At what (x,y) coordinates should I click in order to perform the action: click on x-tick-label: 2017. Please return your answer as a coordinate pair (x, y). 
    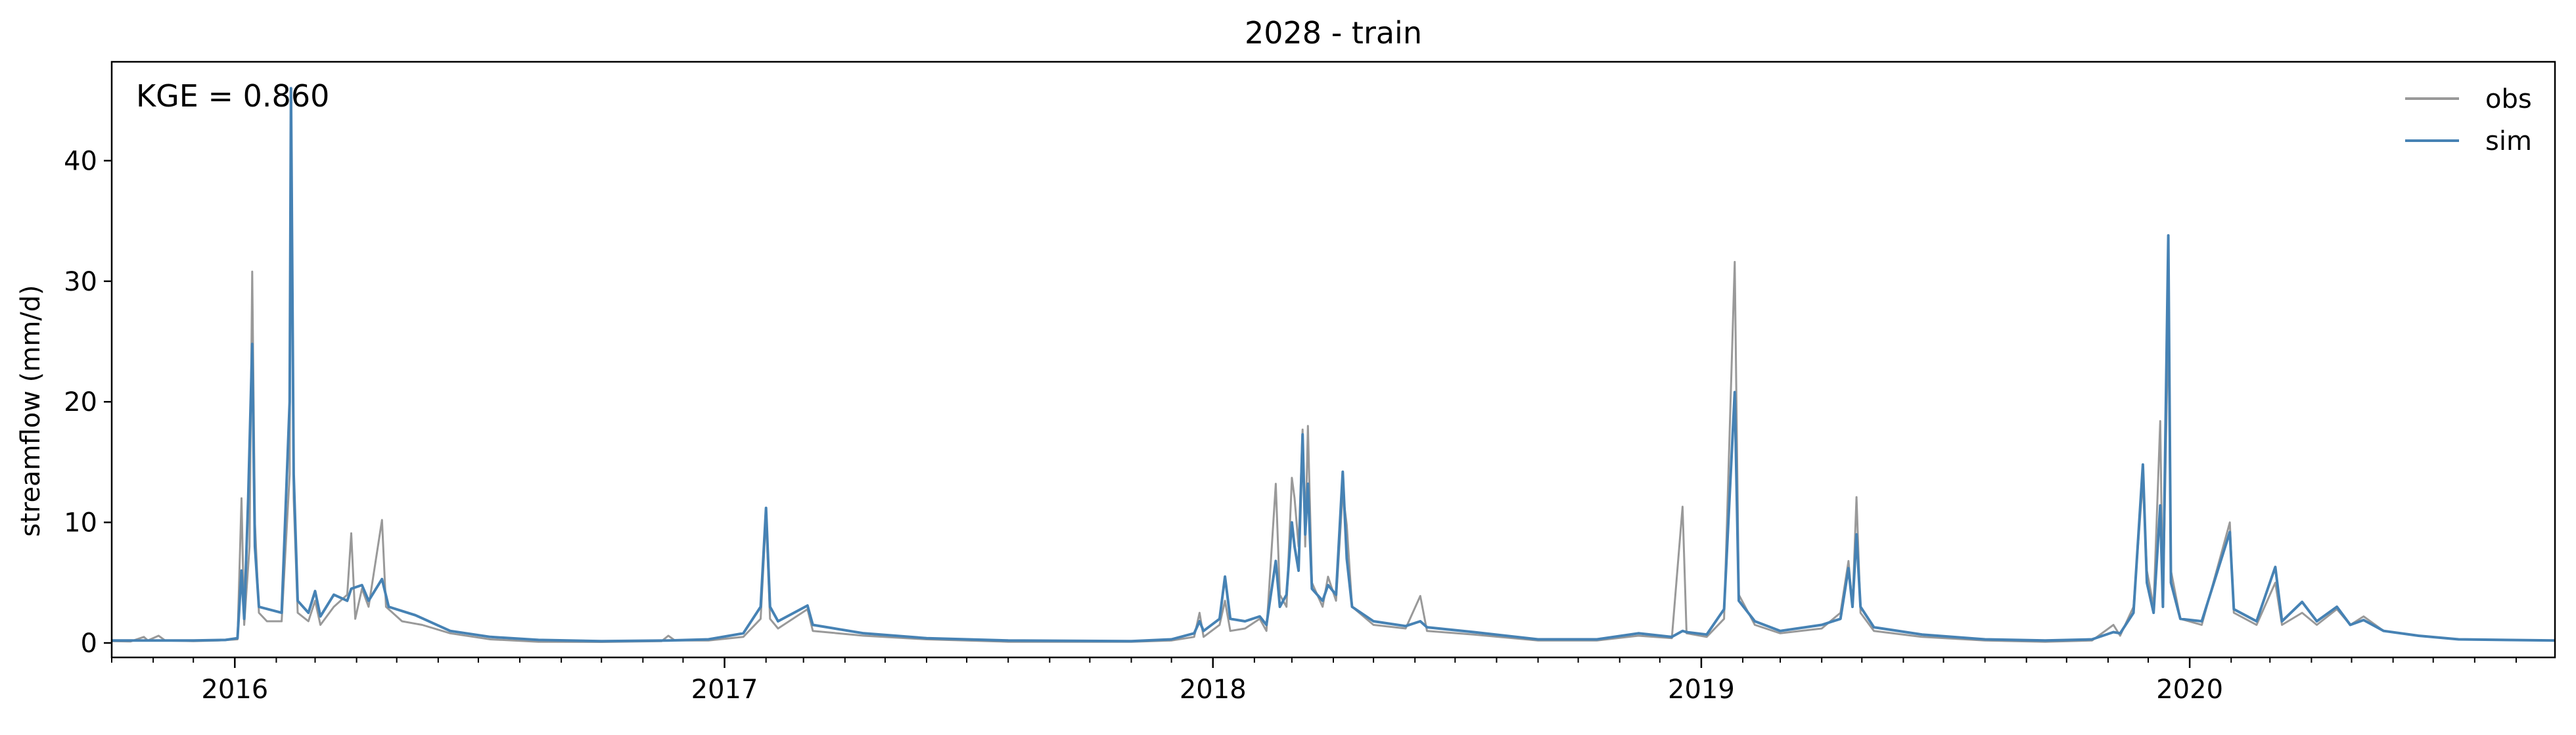
    Looking at the image, I should click on (724, 690).